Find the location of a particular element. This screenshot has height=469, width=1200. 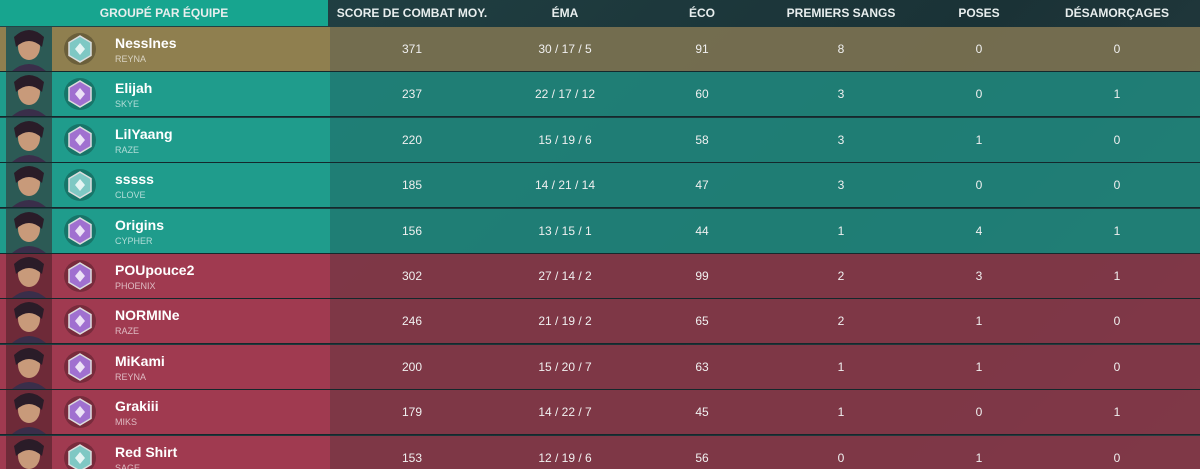

player-row: Nesslnes REYNA 371 30 / 17 / 5 91 8 0 0 is located at coordinates (600, 49).